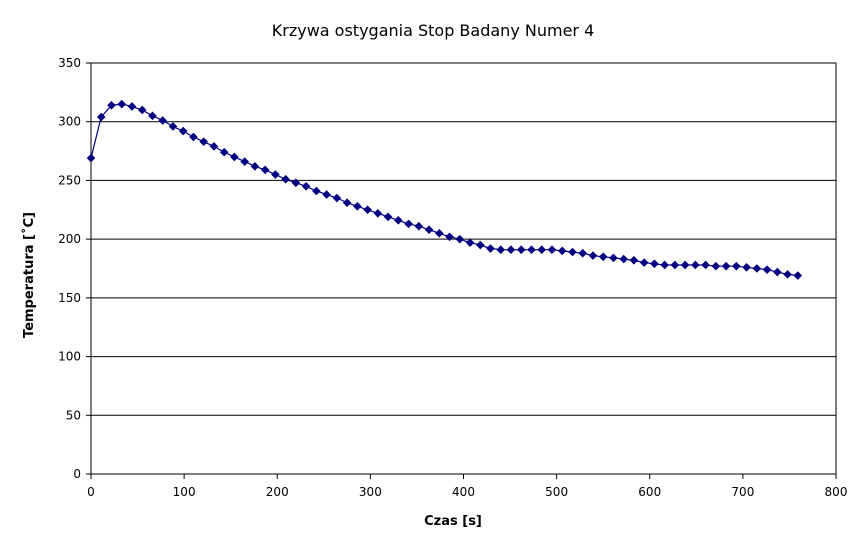  What do you see at coordinates (69, 180) in the screenshot?
I see `y-tick-label: 250` at bounding box center [69, 180].